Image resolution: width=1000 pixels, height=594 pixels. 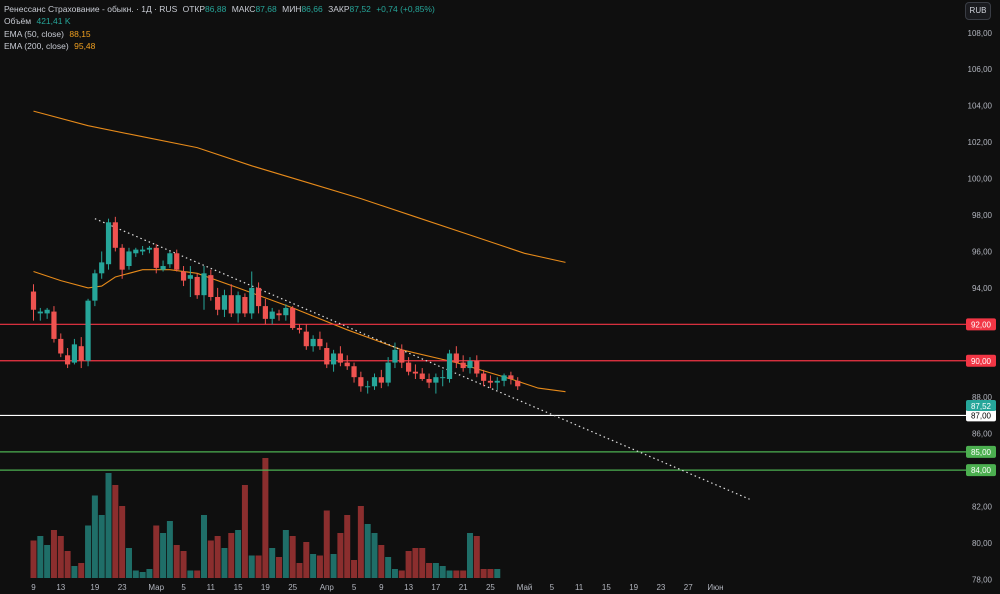 I want to click on time-tick-label: Май, so click(x=525, y=587).